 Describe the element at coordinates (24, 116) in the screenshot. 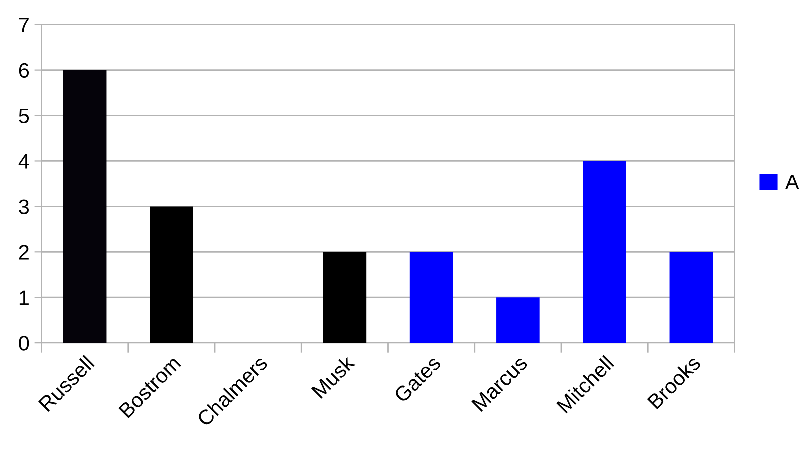

I see `y-tick-label: 5` at that location.